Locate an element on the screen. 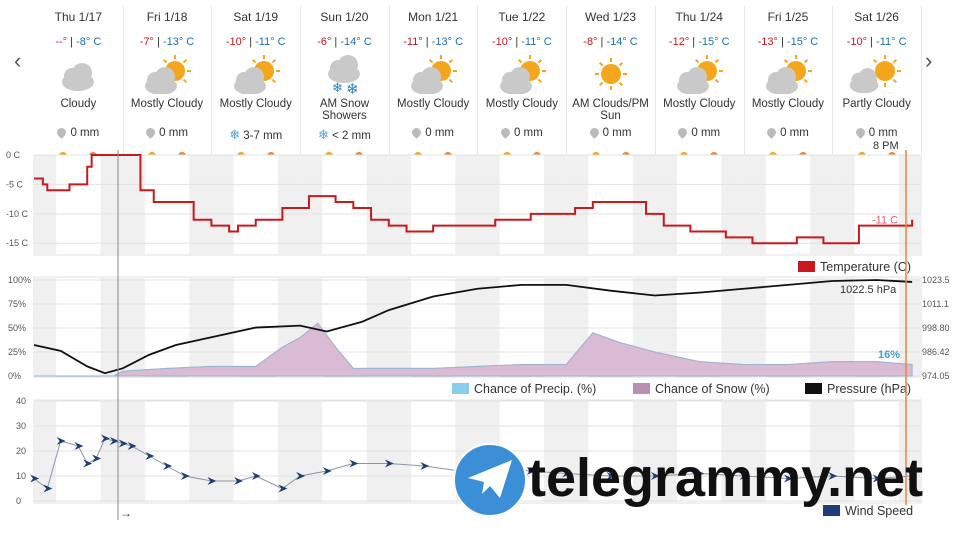  y-tick-label: 20 is located at coordinates (21, 451).